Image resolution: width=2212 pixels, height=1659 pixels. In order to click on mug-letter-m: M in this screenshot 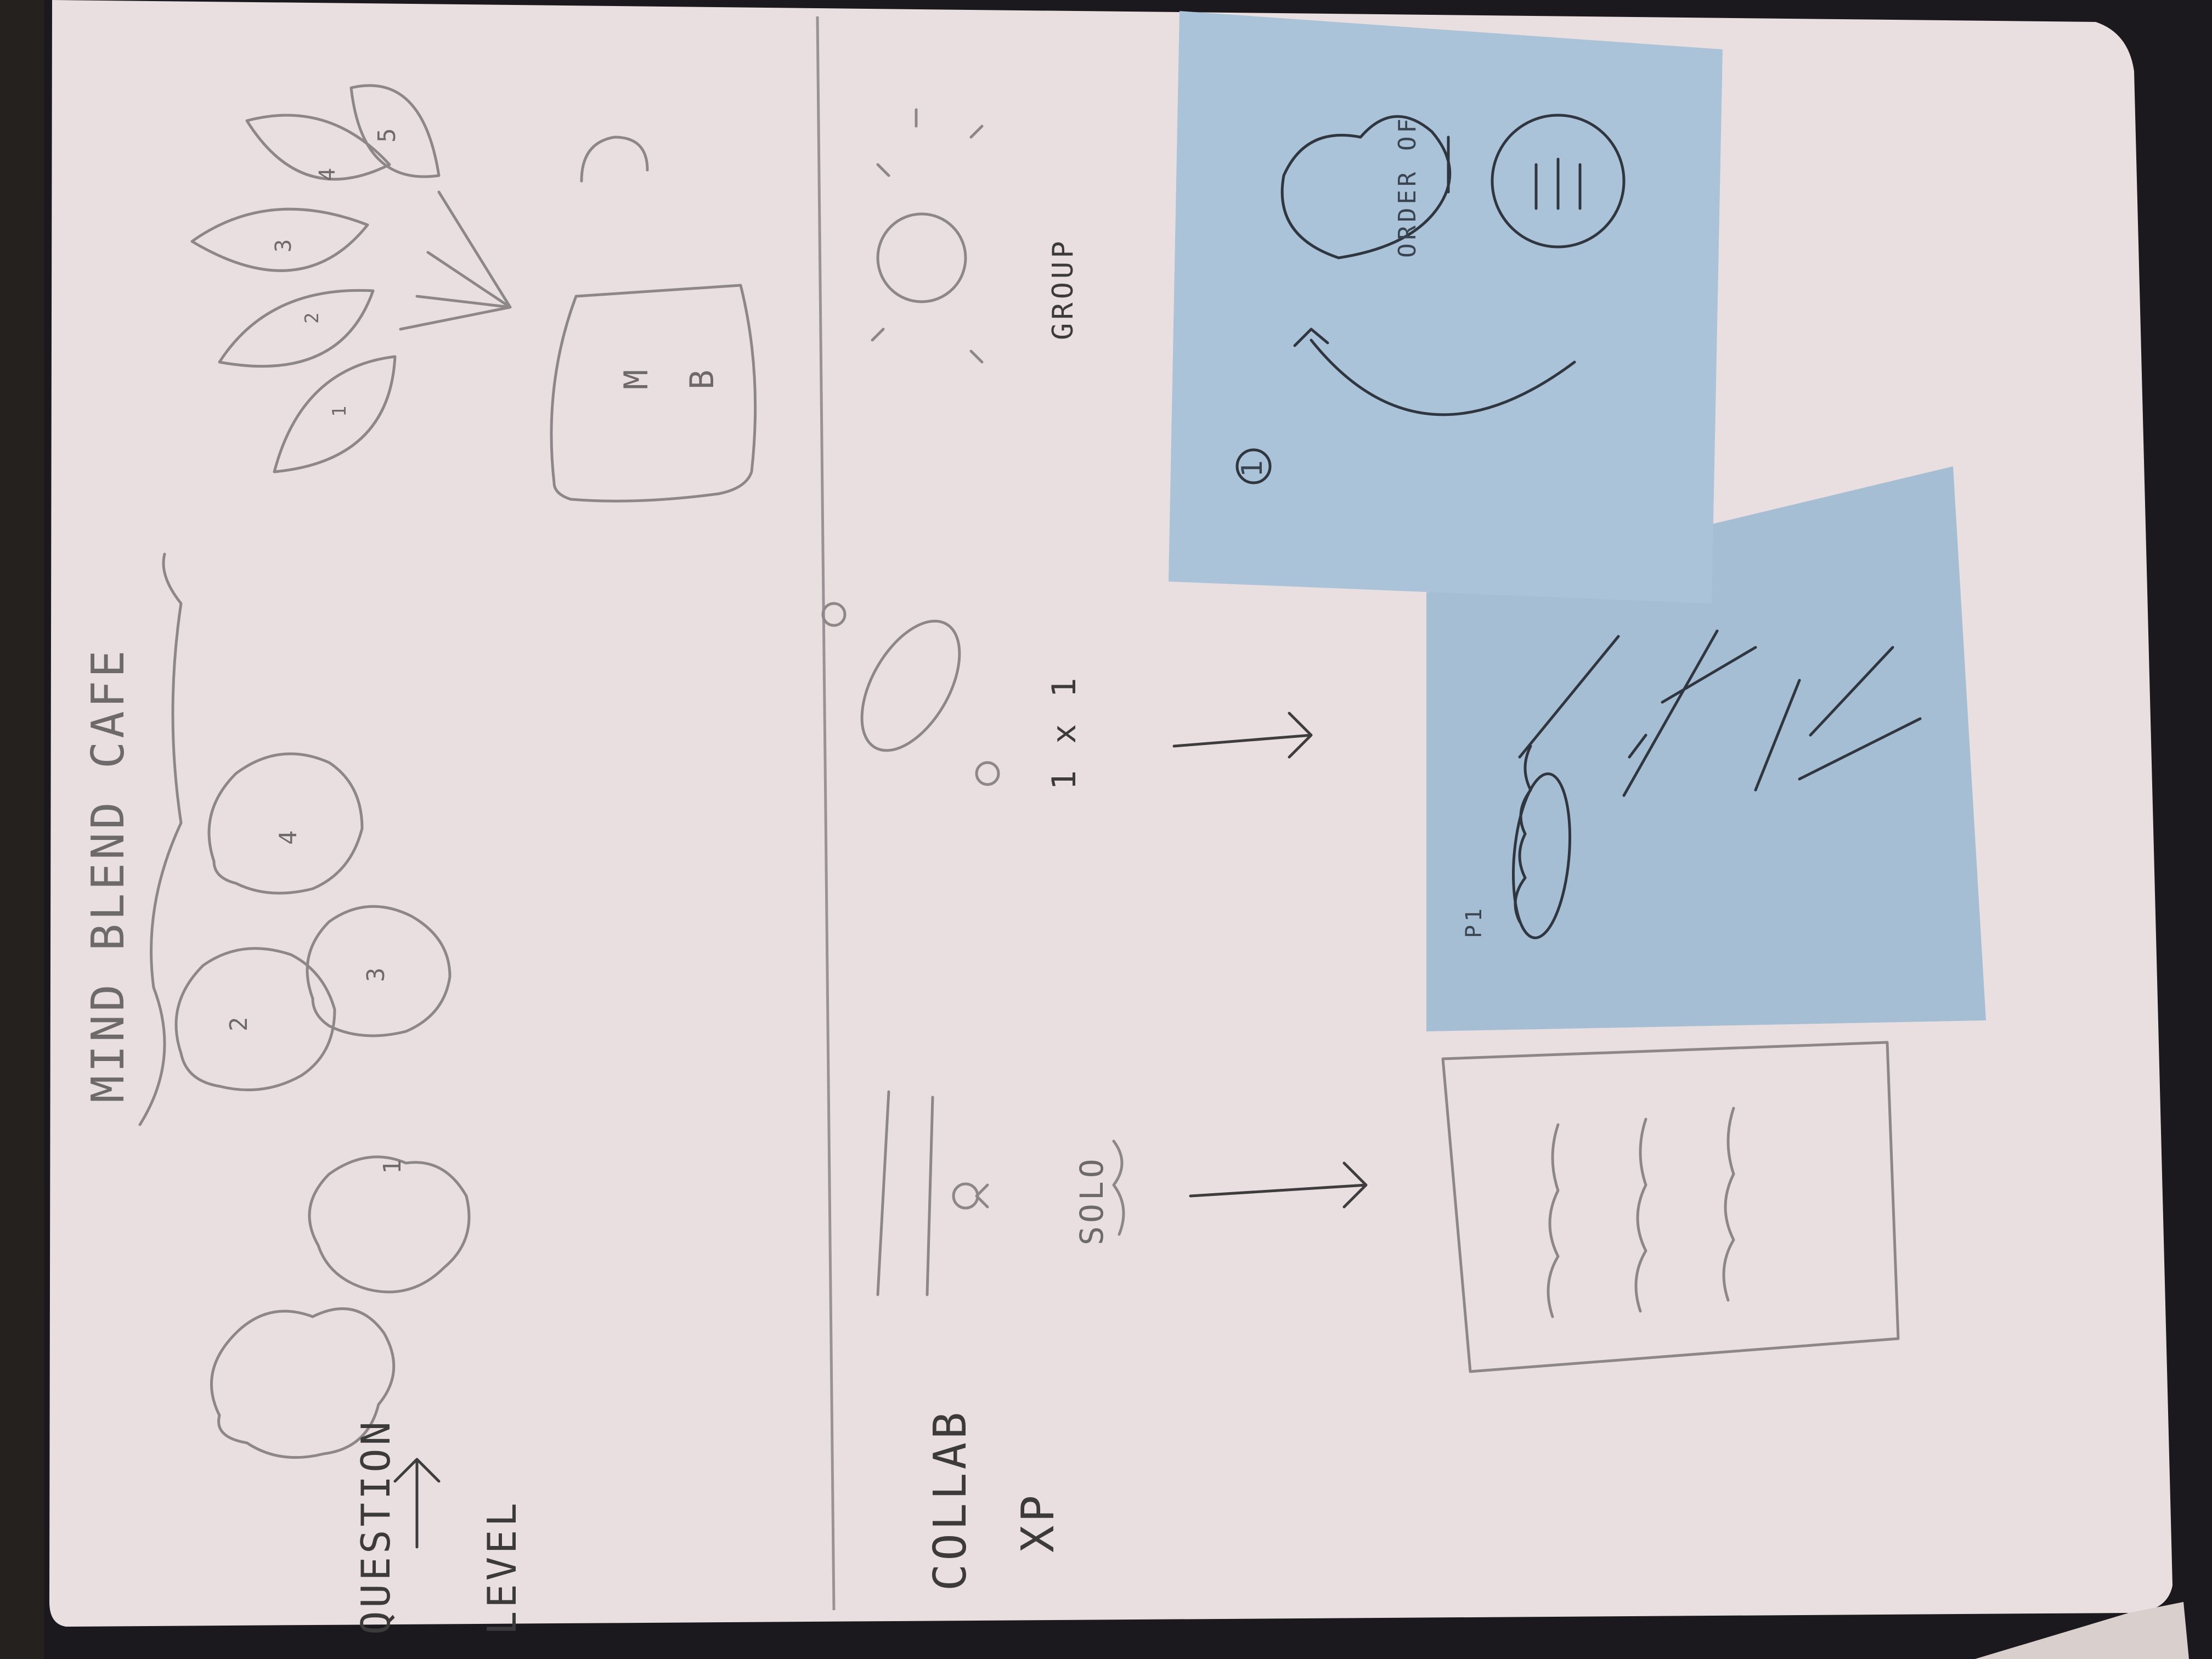, I will do `click(636, 378)`.